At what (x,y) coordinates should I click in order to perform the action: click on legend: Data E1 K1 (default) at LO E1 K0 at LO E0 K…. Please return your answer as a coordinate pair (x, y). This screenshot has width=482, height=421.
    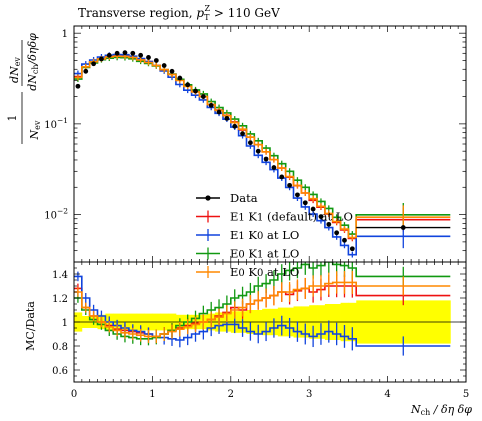
    Looking at the image, I should click on (274, 235).